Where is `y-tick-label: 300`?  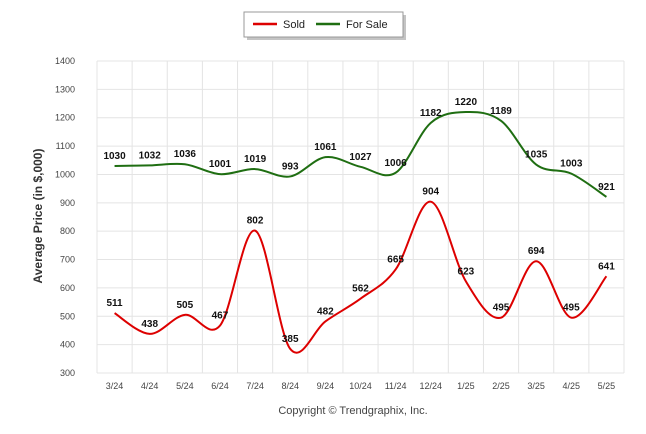
y-tick-label: 300 is located at coordinates (67, 373).